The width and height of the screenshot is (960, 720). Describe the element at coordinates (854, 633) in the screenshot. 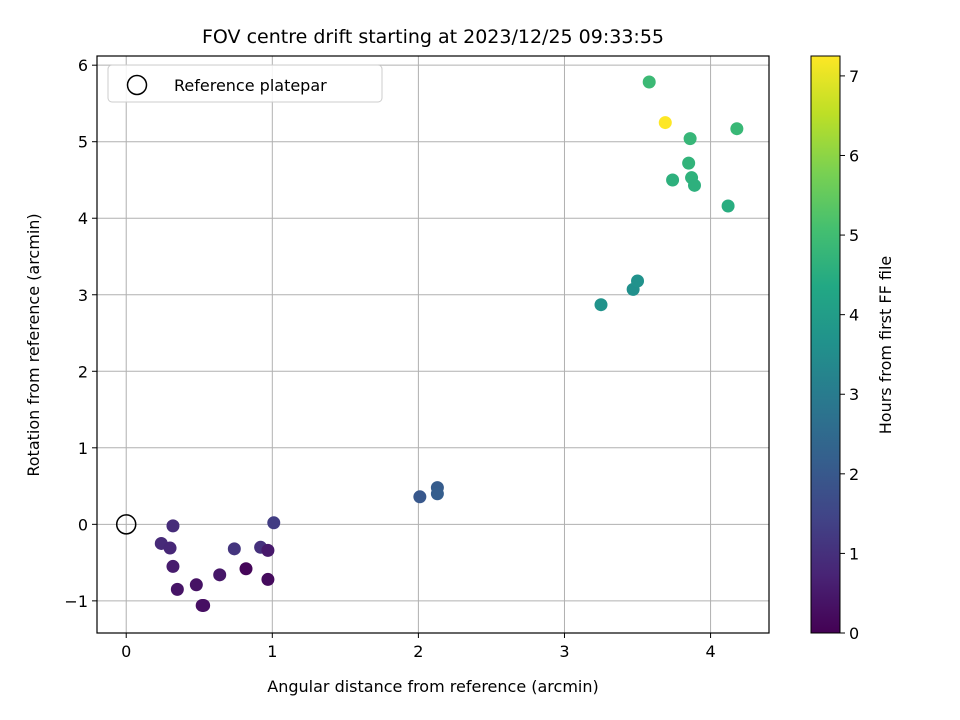

I see `colorbar-tick-label: 0` at that location.